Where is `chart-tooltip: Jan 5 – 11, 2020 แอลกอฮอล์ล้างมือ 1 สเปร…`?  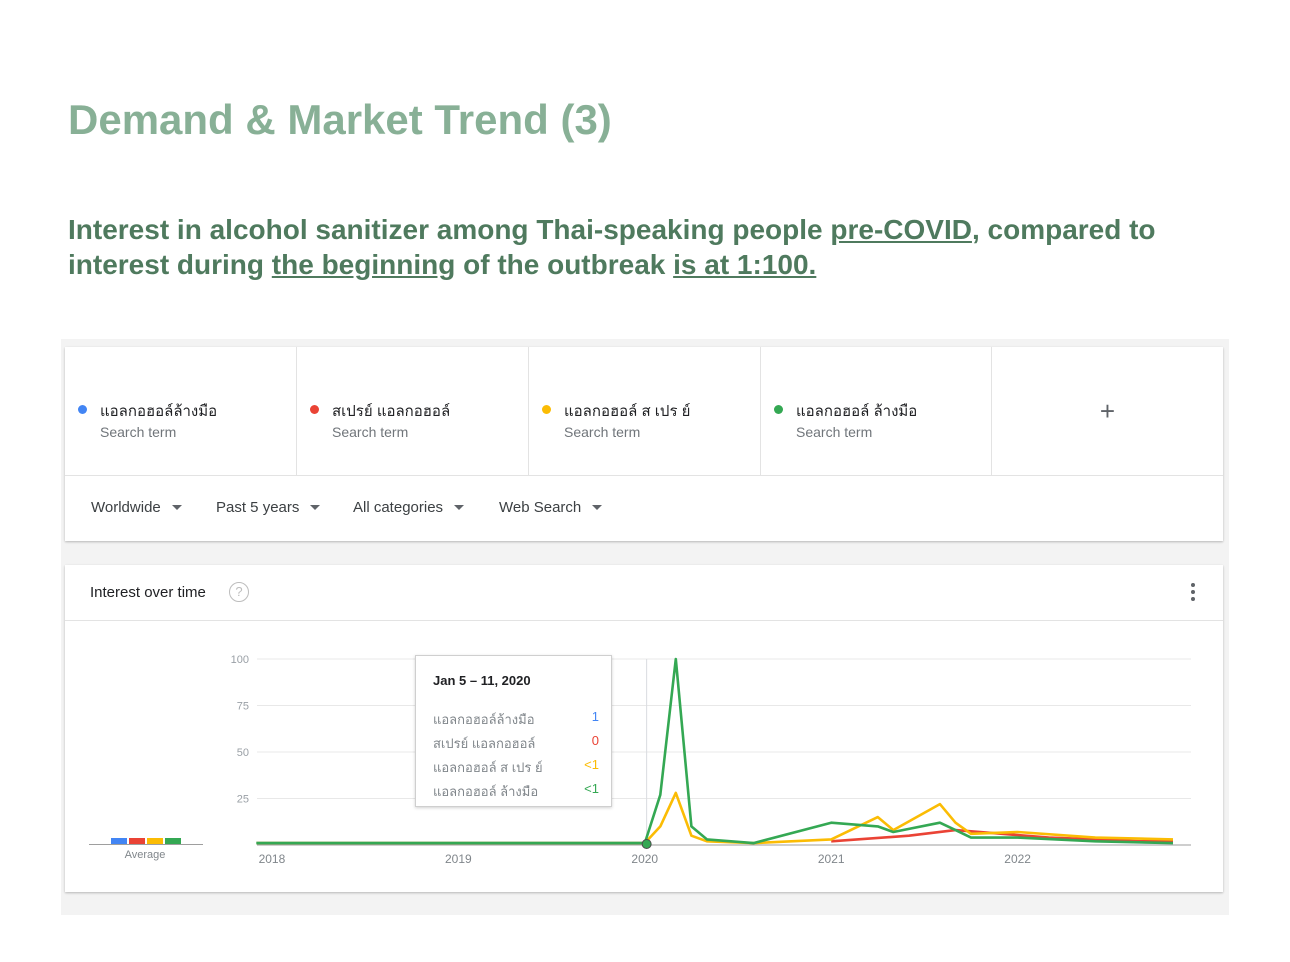 chart-tooltip: Jan 5 – 11, 2020 แอลกอฮอล์ล้างมือ 1 สเปร… is located at coordinates (513, 731).